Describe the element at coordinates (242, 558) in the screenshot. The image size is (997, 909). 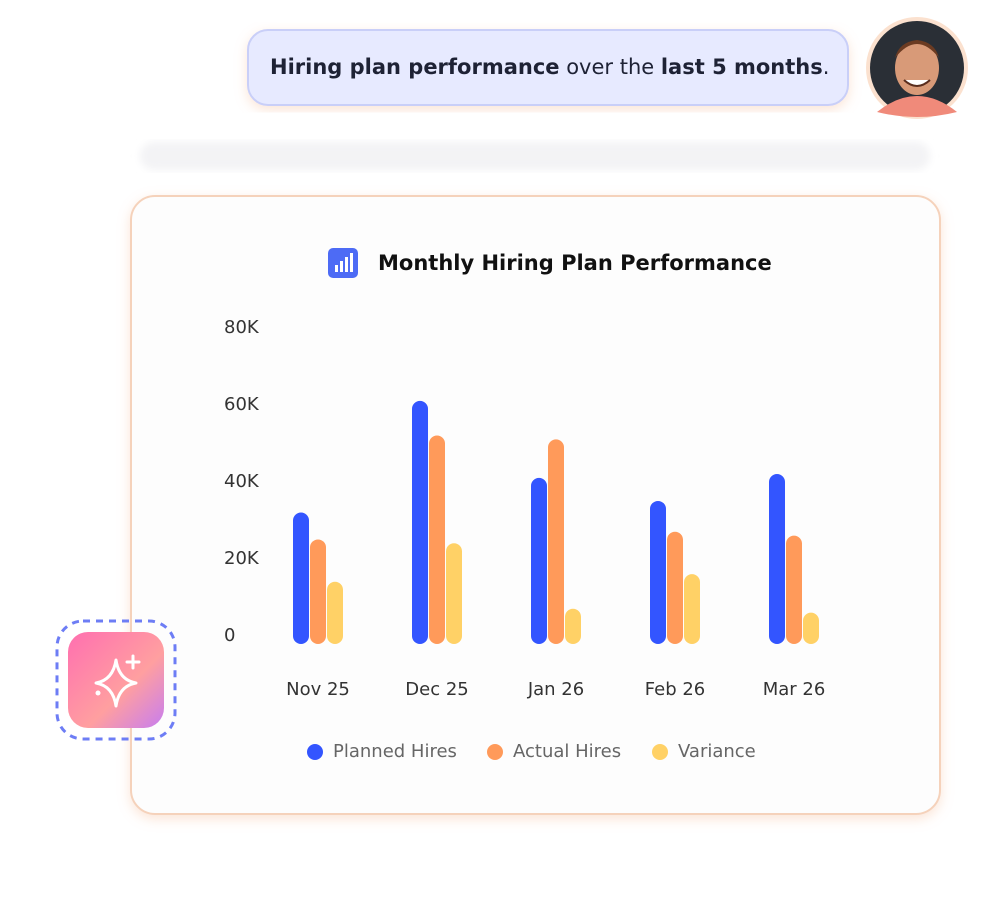
I see `y-tick-label: 20K` at that location.